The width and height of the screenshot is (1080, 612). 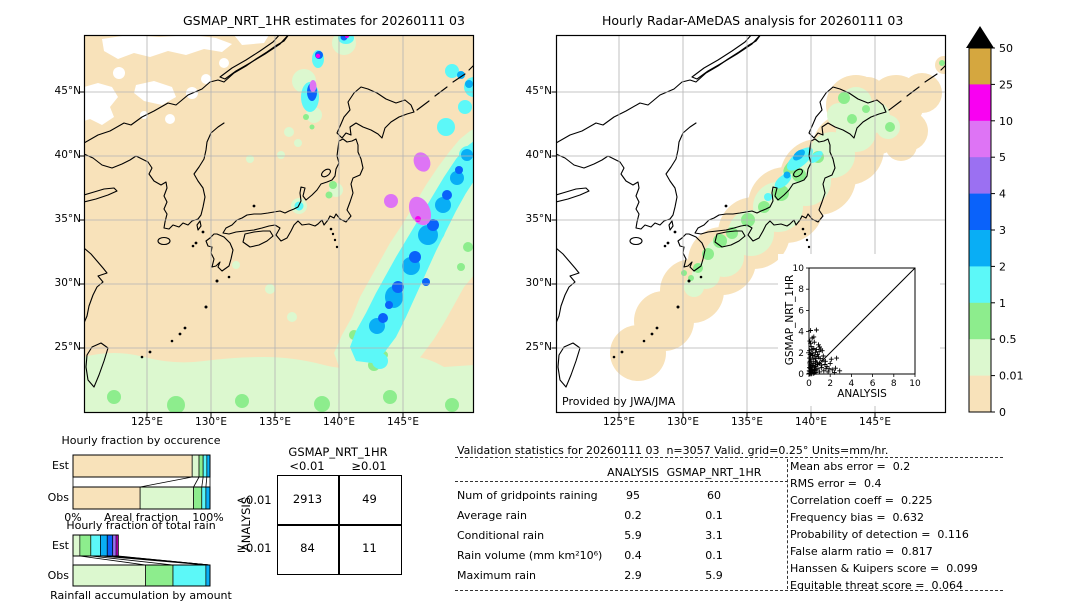 I want to click on score-line: False alarm ratio = 0.817, so click(x=861, y=551).